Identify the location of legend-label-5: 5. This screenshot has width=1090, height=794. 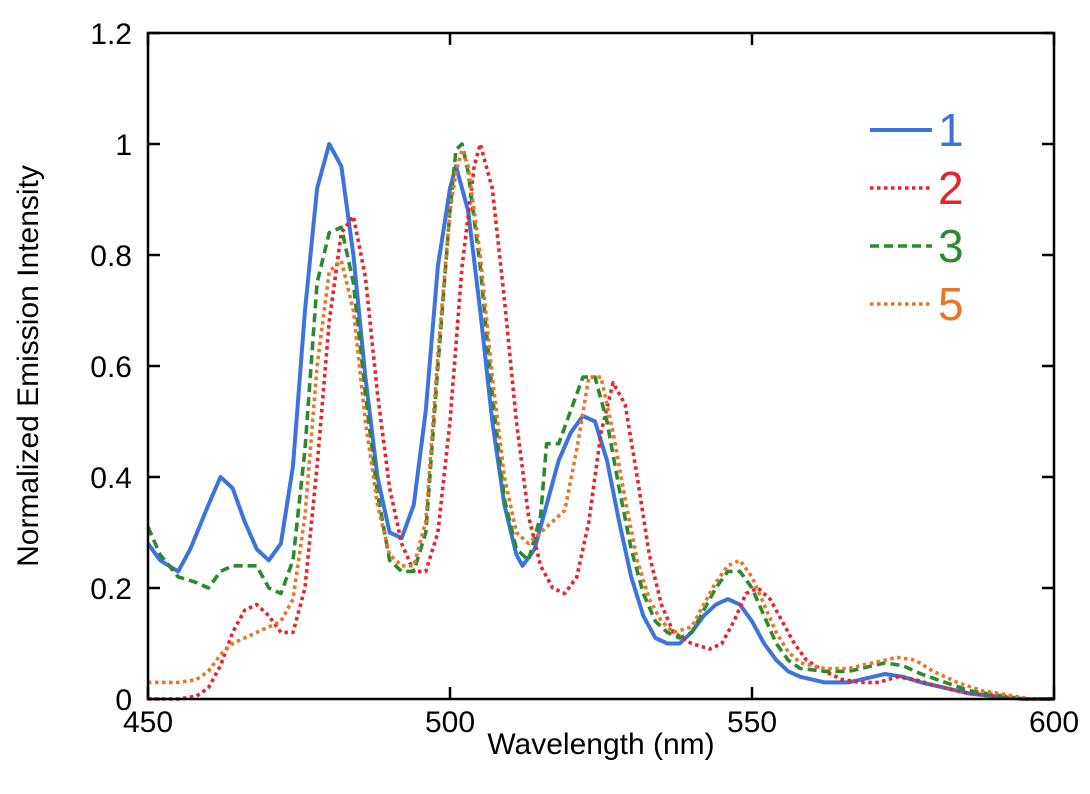
(951, 304).